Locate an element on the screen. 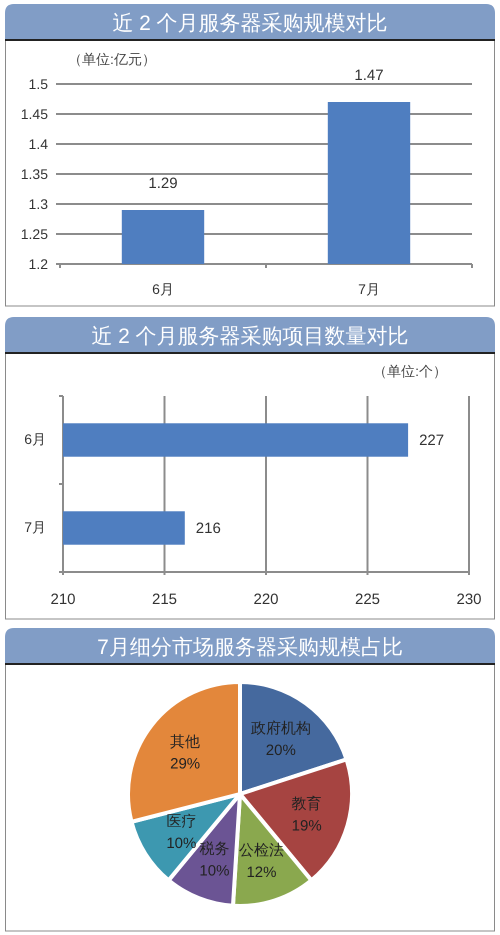 The image size is (500, 935). y-tick-label: 1.3 is located at coordinates (38, 204).